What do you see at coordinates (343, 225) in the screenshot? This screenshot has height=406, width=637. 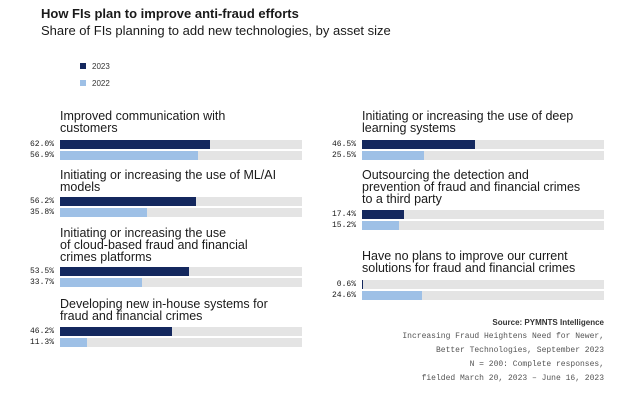 I see `data-label: 15.2%` at bounding box center [343, 225].